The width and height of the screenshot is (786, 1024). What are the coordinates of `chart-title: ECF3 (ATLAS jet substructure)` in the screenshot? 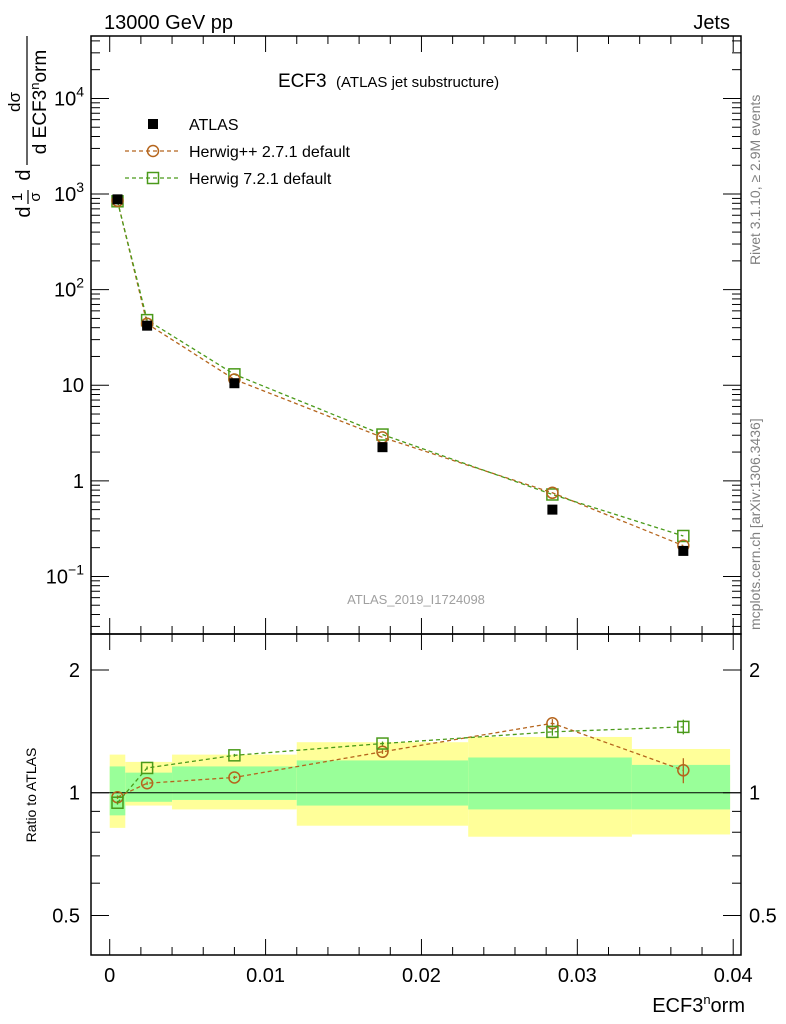 It's located at (388, 81).